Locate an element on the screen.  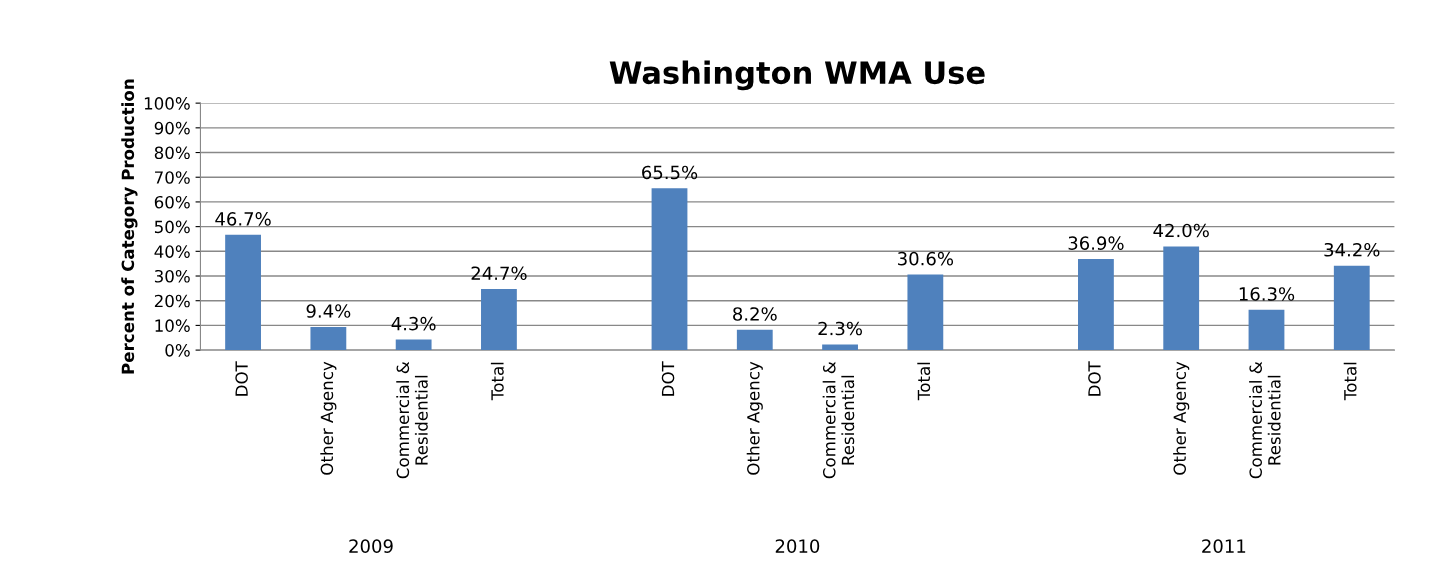
data-label: 9.4% is located at coordinates (328, 311).